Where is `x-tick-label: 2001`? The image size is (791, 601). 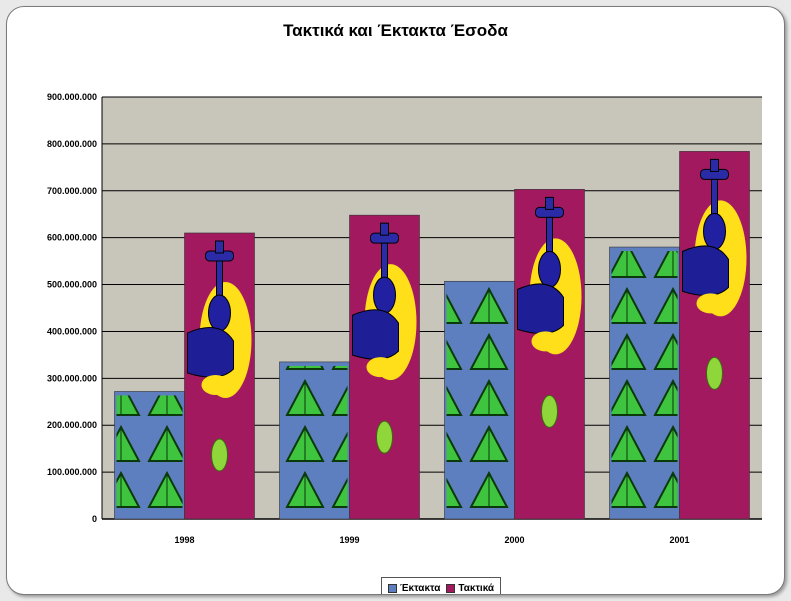
x-tick-label: 2001 is located at coordinates (679, 540).